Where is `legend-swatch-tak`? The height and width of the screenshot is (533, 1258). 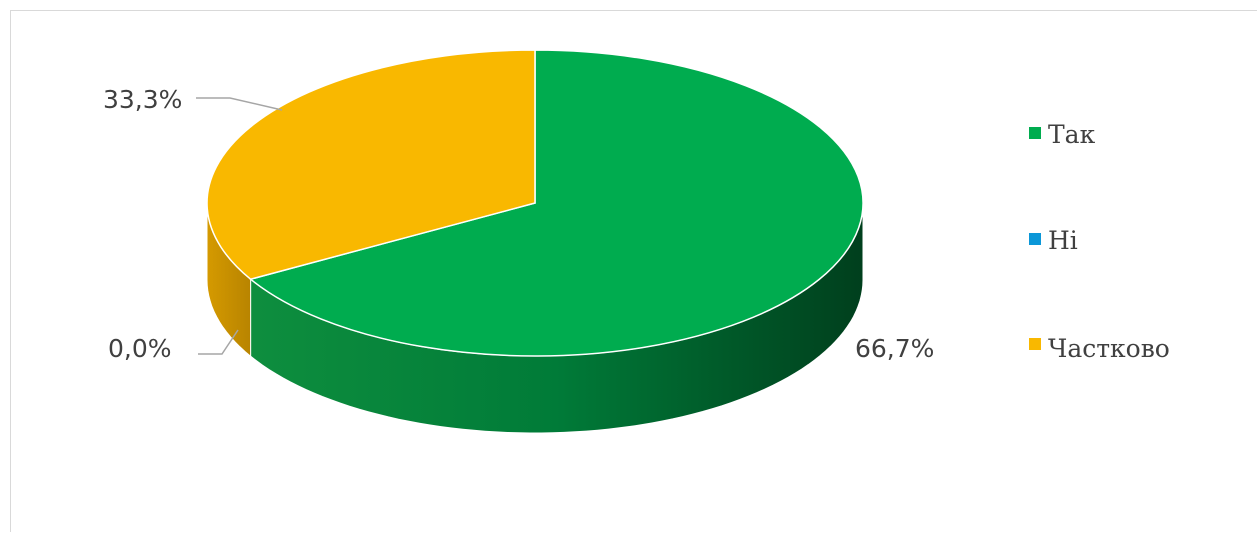 legend-swatch-tak is located at coordinates (1035, 133).